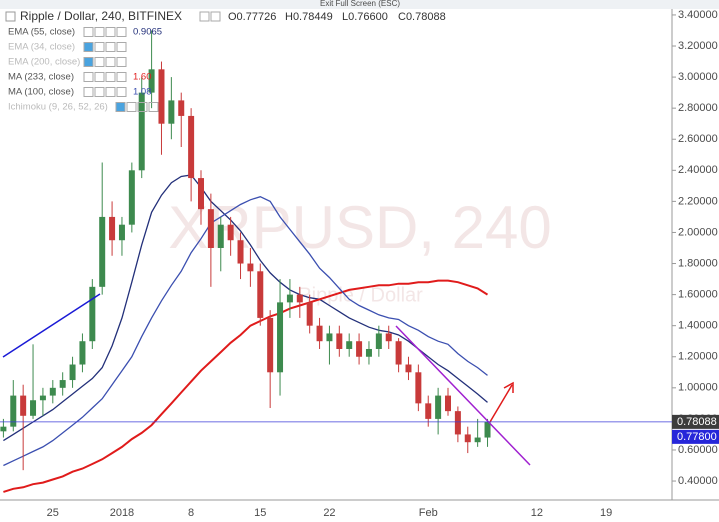  What do you see at coordinates (10, 16) in the screenshot?
I see `collapse-icon` at bounding box center [10, 16].